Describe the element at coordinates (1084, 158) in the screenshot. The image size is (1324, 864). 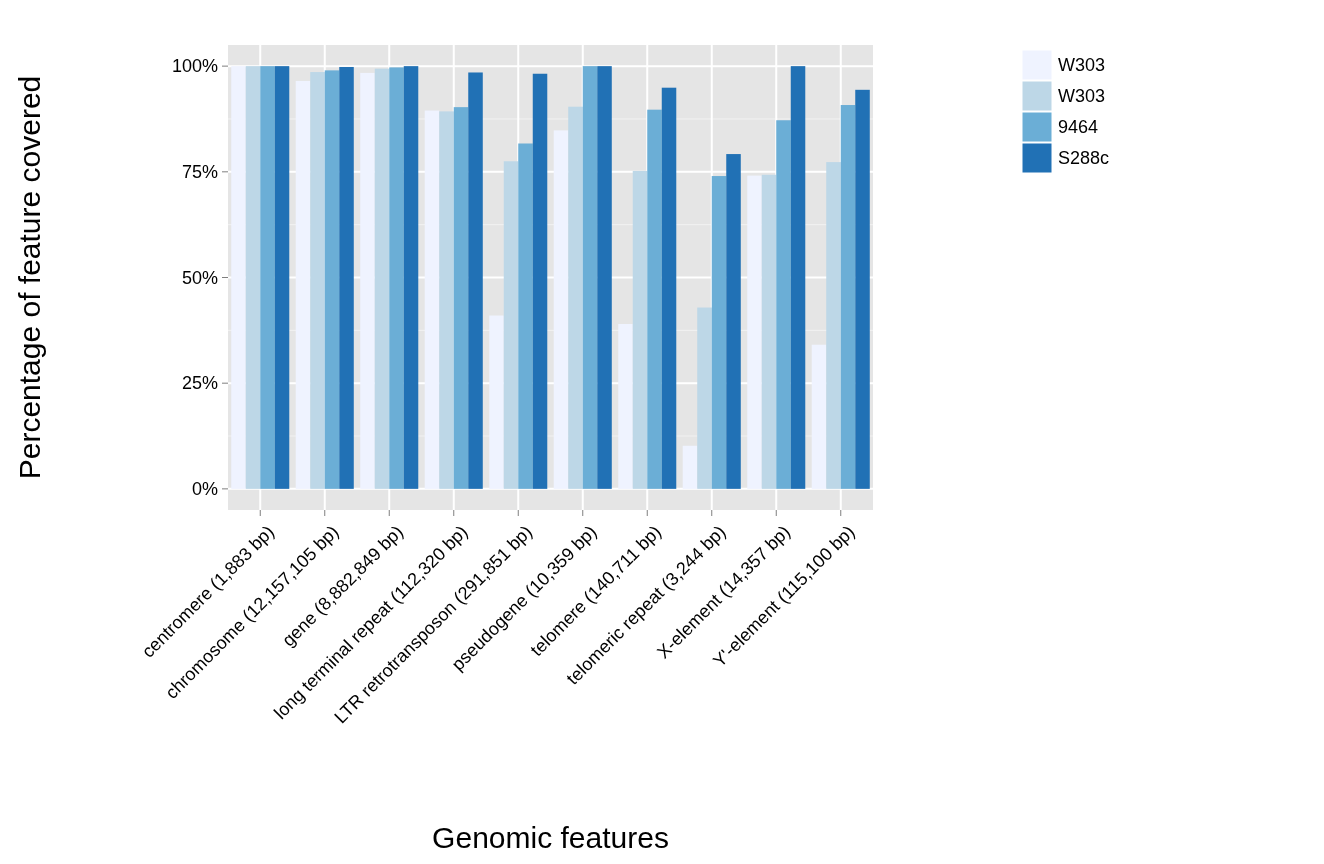
I see `legend-label: S288c` at that location.